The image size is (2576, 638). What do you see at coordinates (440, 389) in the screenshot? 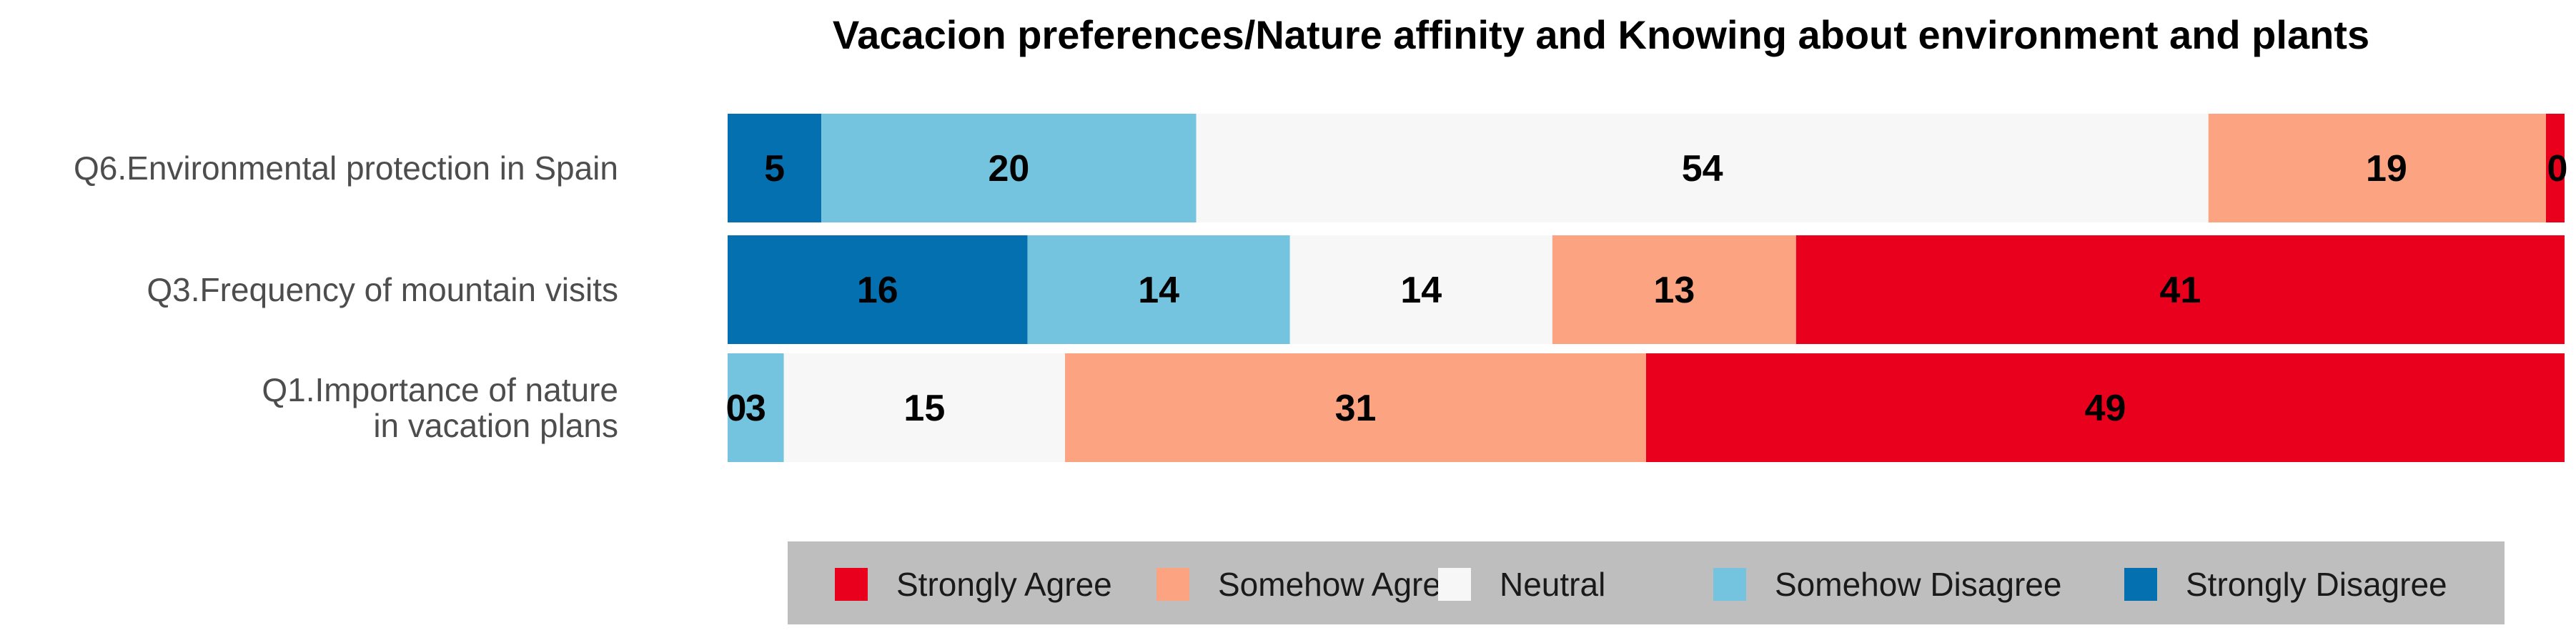
I see `category-label: Q1.Importance of nature` at bounding box center [440, 389].